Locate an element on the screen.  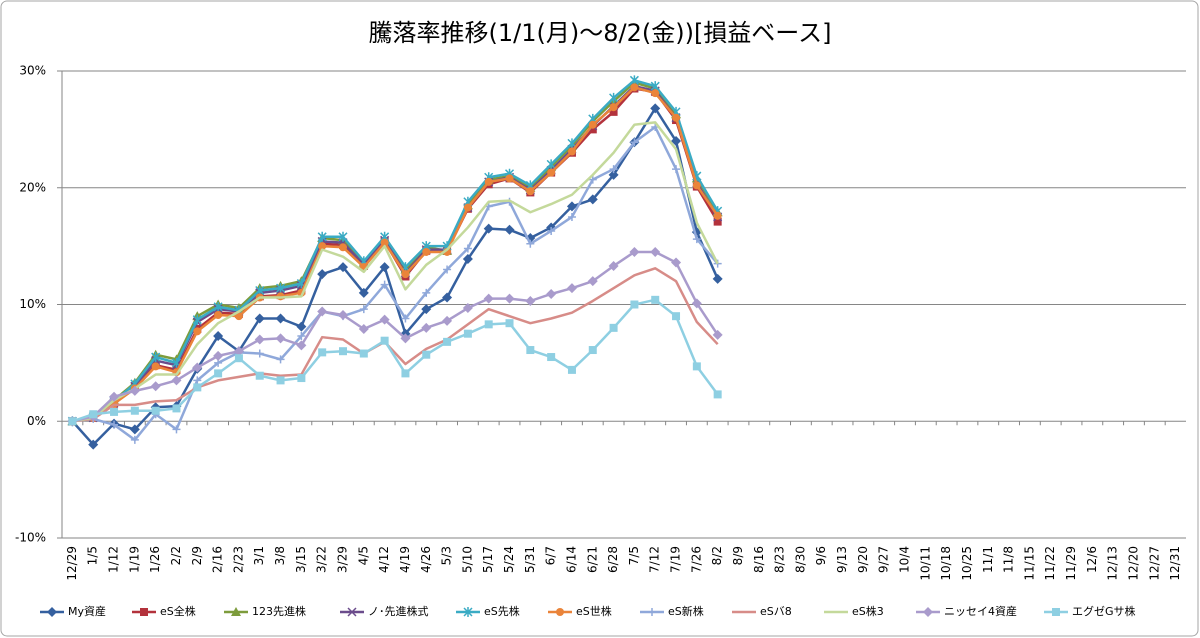
legend-label: 123先進株 is located at coordinates (279, 611).